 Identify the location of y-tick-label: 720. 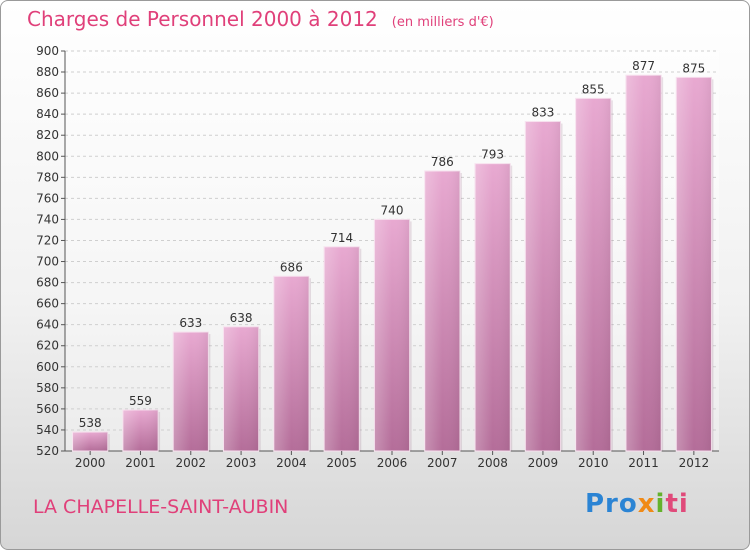
(47, 240).